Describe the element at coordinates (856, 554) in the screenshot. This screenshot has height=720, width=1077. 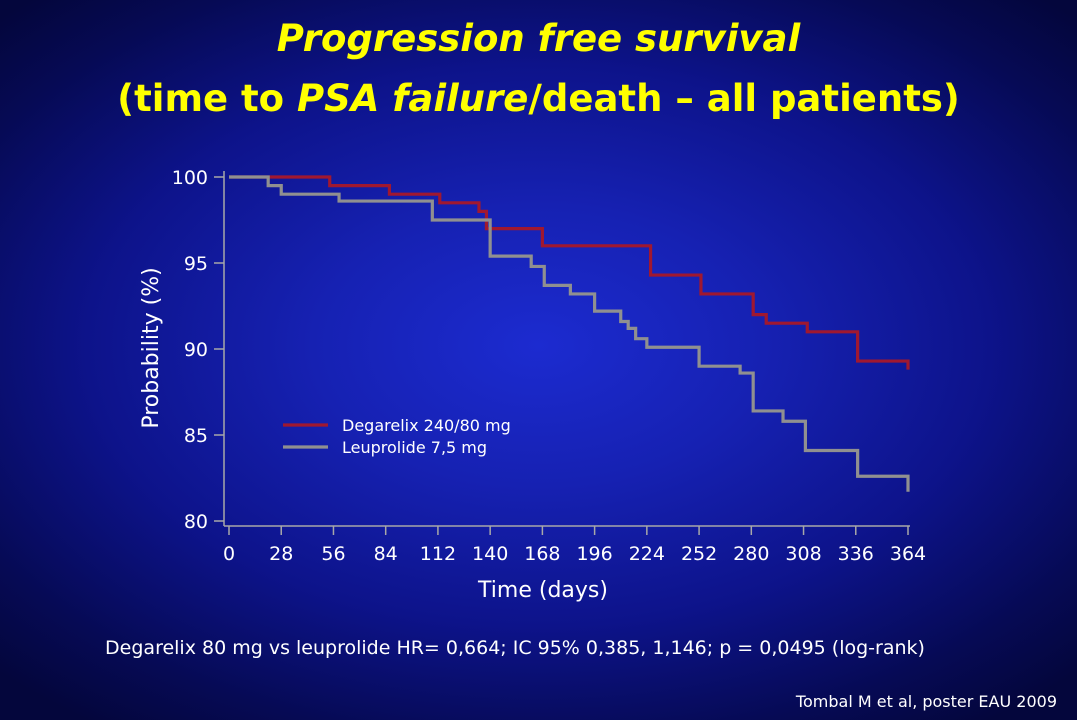
I see `x-tick-label: 336` at that location.